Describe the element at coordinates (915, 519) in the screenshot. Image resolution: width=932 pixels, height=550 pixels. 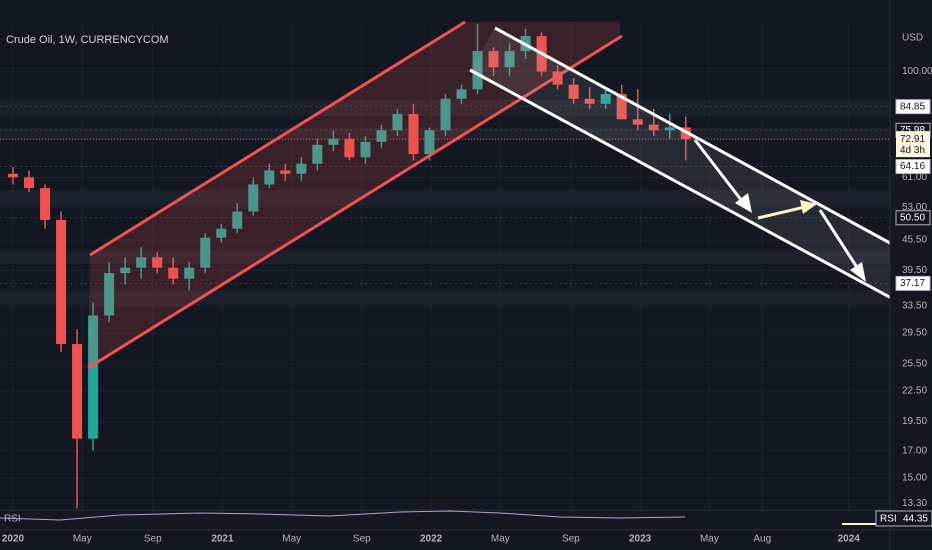
I see `rsi-value: 44.35` at that location.